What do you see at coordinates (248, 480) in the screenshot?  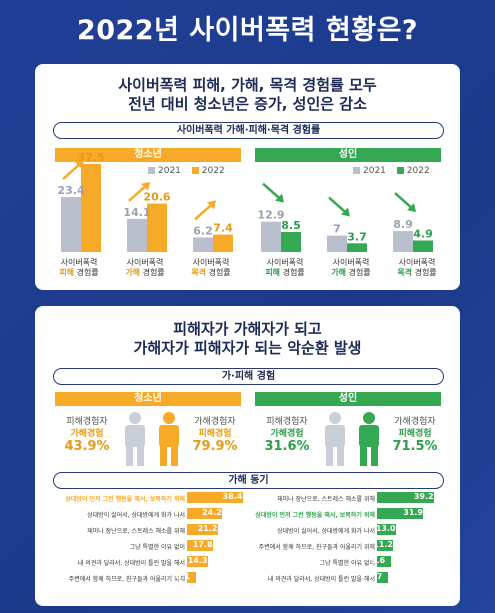 I see `motive-pill: 가해 동기` at bounding box center [248, 480].